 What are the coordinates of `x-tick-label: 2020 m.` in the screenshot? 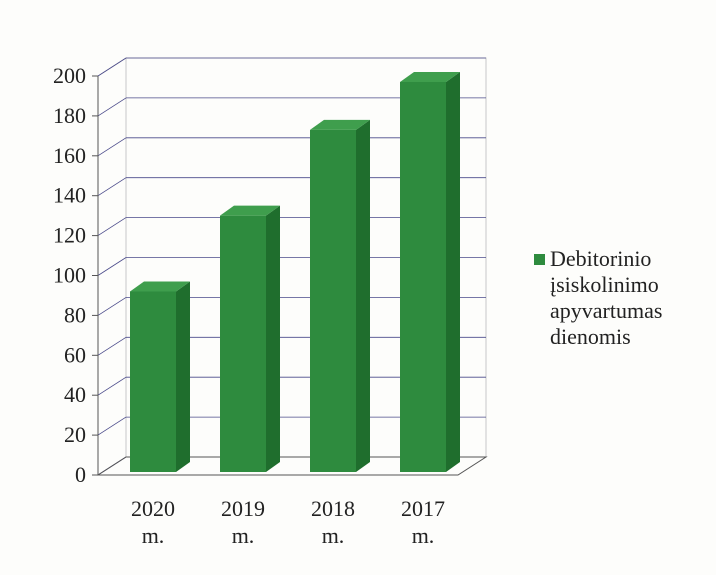 It's located at (153, 522).